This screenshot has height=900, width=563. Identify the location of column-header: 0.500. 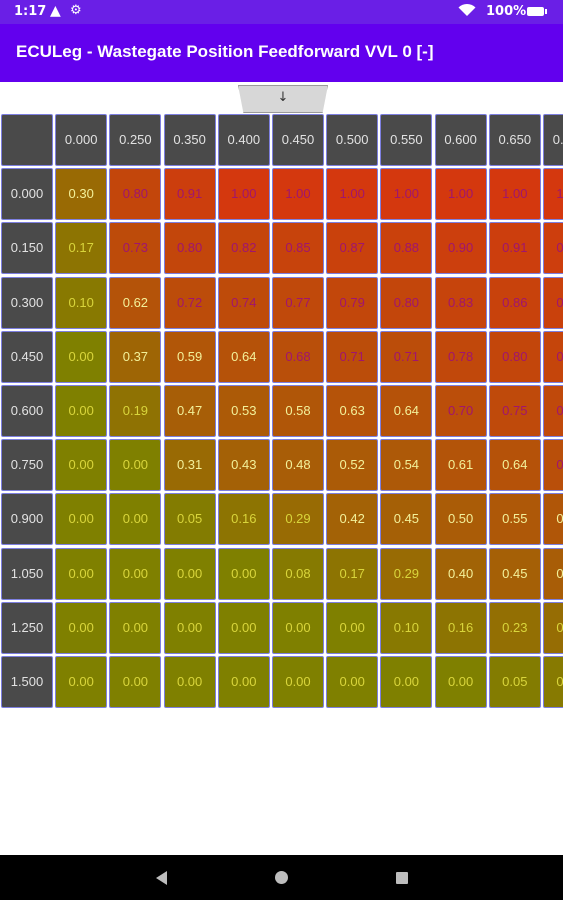
(352, 140).